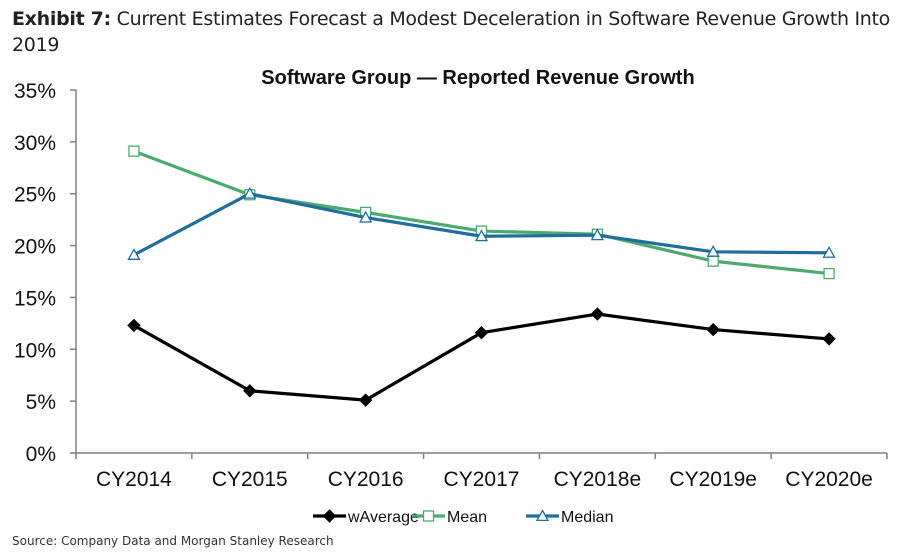  I want to click on x-tick-label: CY2018e, so click(598, 479).